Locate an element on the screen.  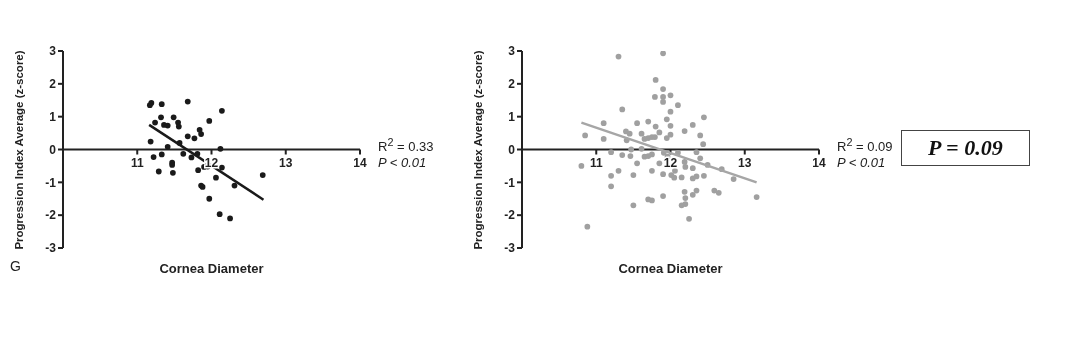
text: R$^{2}$ = 0.33 is located at coordinates (406, 144).